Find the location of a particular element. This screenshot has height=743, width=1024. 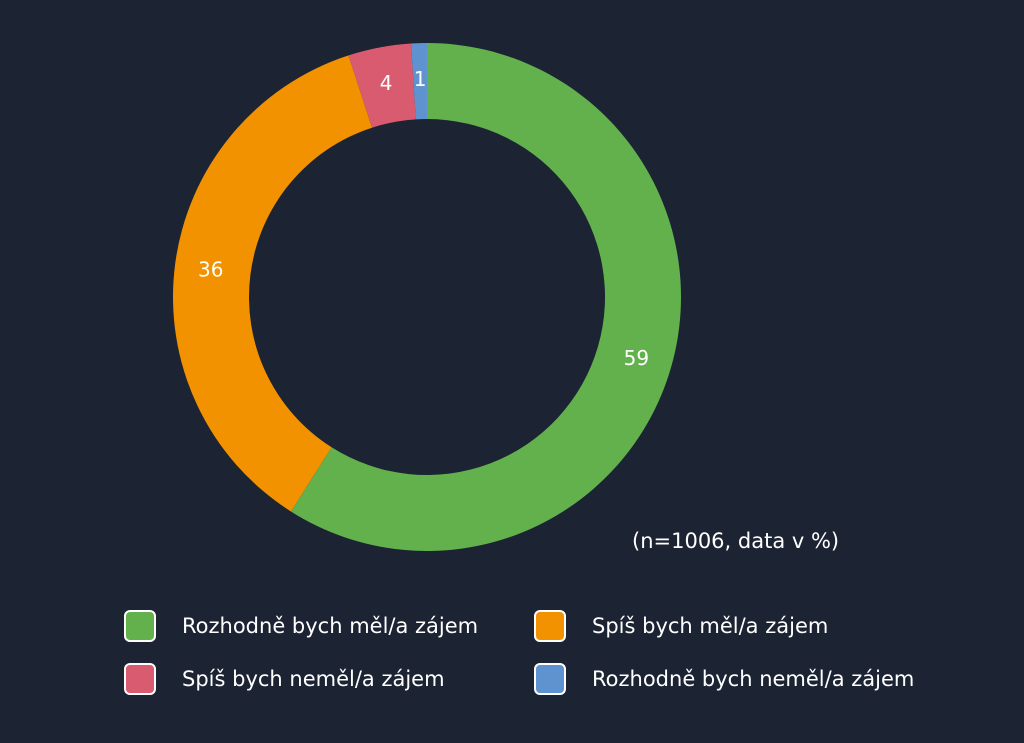

slice-rozhodne-ne is located at coordinates (419, 81).